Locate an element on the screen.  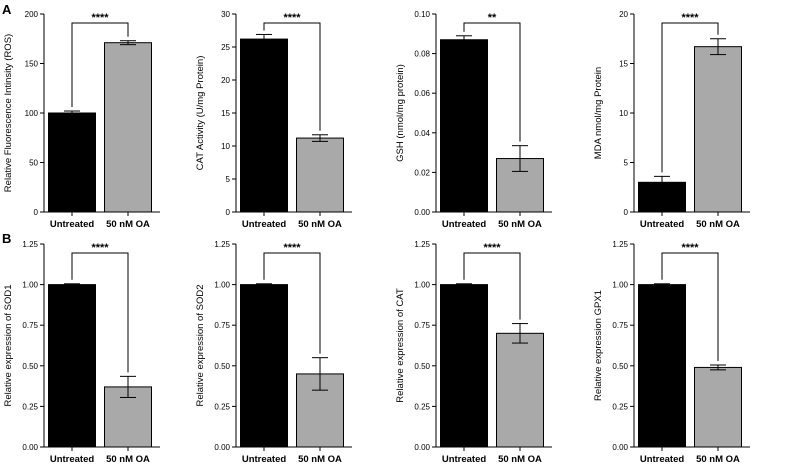
y-tick-label: 100 is located at coordinates (32, 113).